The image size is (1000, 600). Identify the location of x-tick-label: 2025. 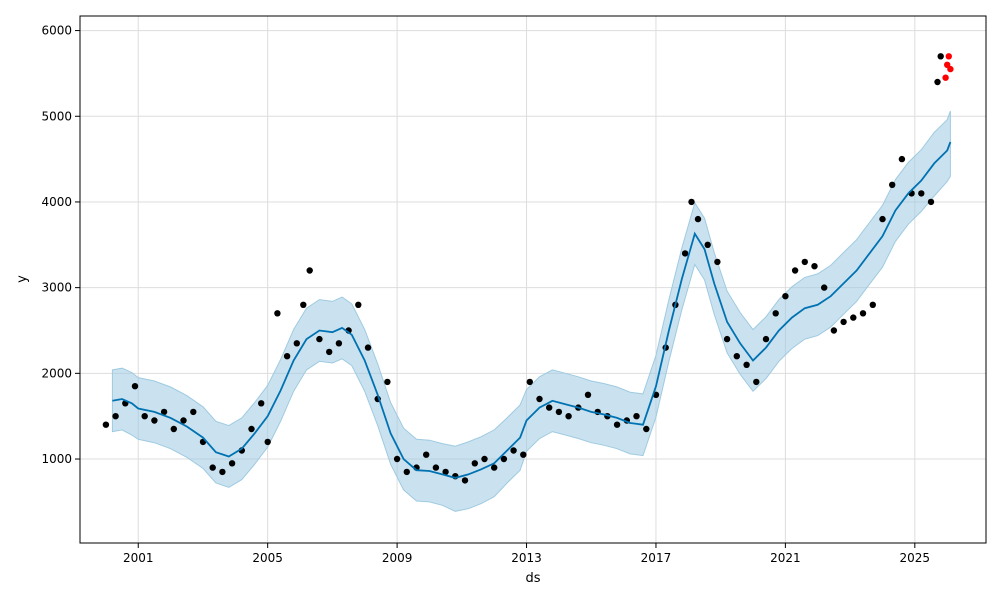
(915, 558).